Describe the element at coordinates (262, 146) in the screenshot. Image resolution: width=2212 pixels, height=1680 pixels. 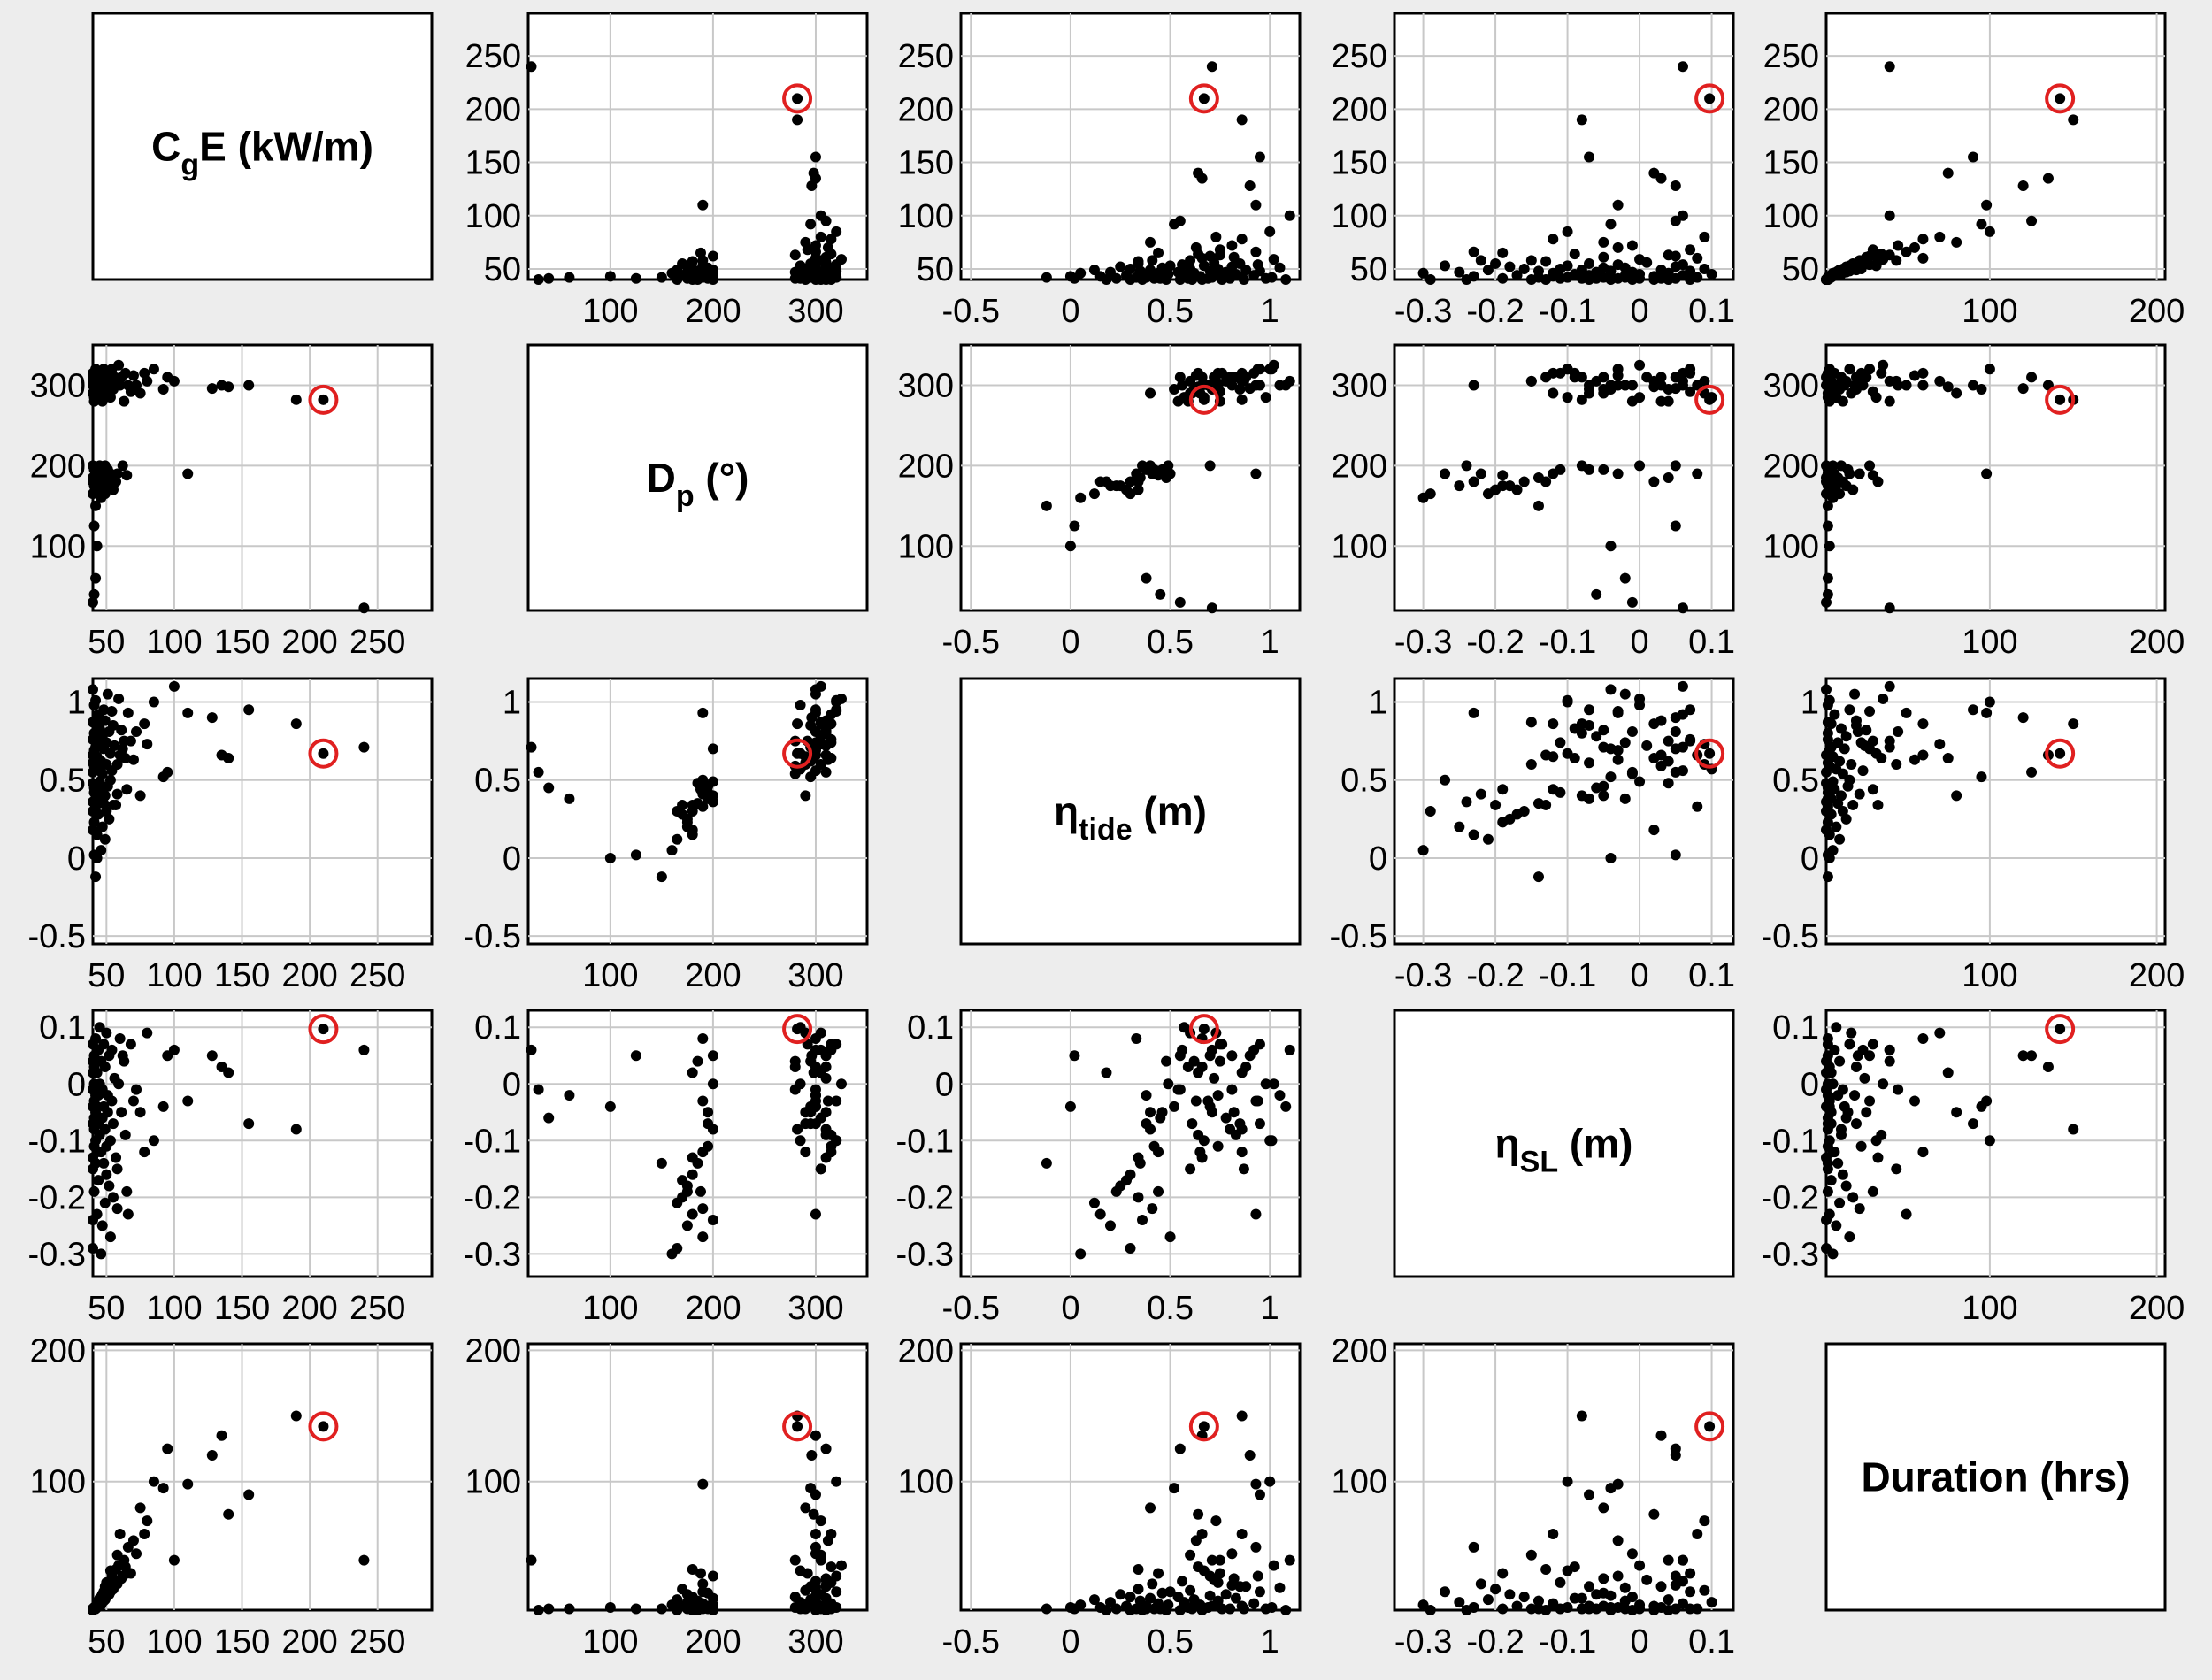
I see `label-panel-CgE` at that location.